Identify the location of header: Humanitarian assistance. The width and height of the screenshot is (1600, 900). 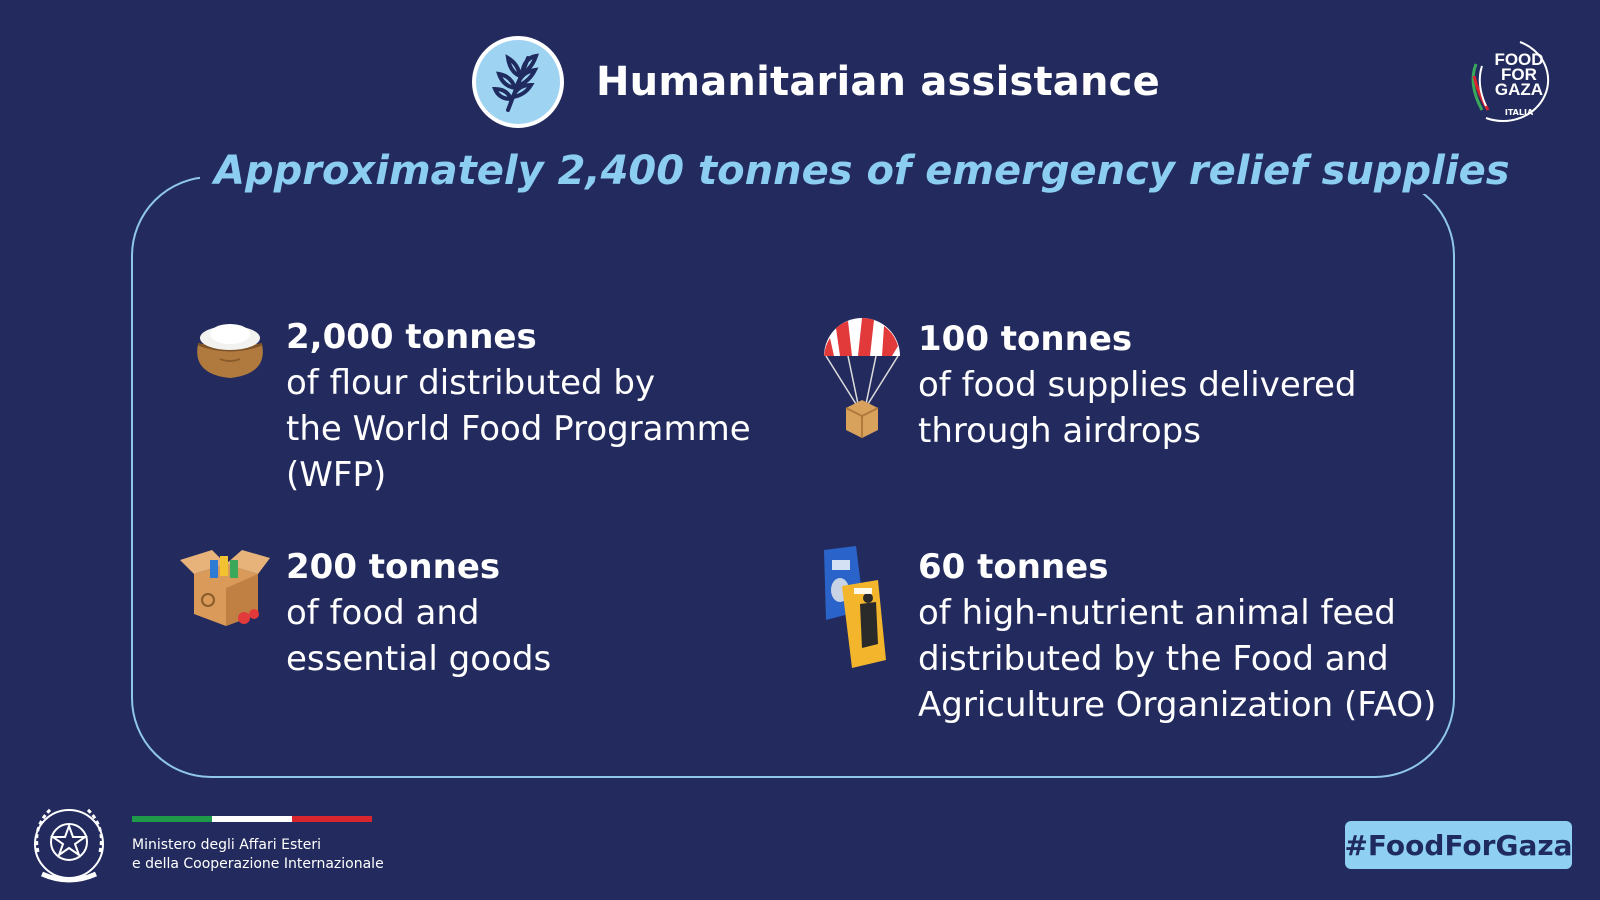
(816, 82).